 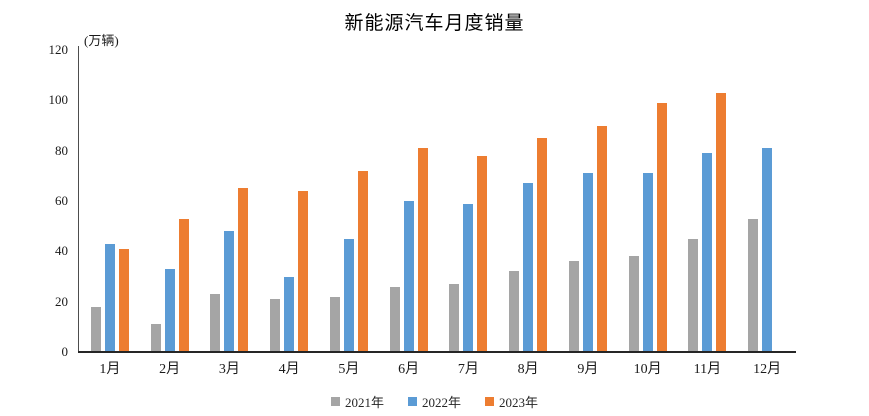 What do you see at coordinates (441, 402) in the screenshot?
I see `legend-label: 2022年` at bounding box center [441, 402].